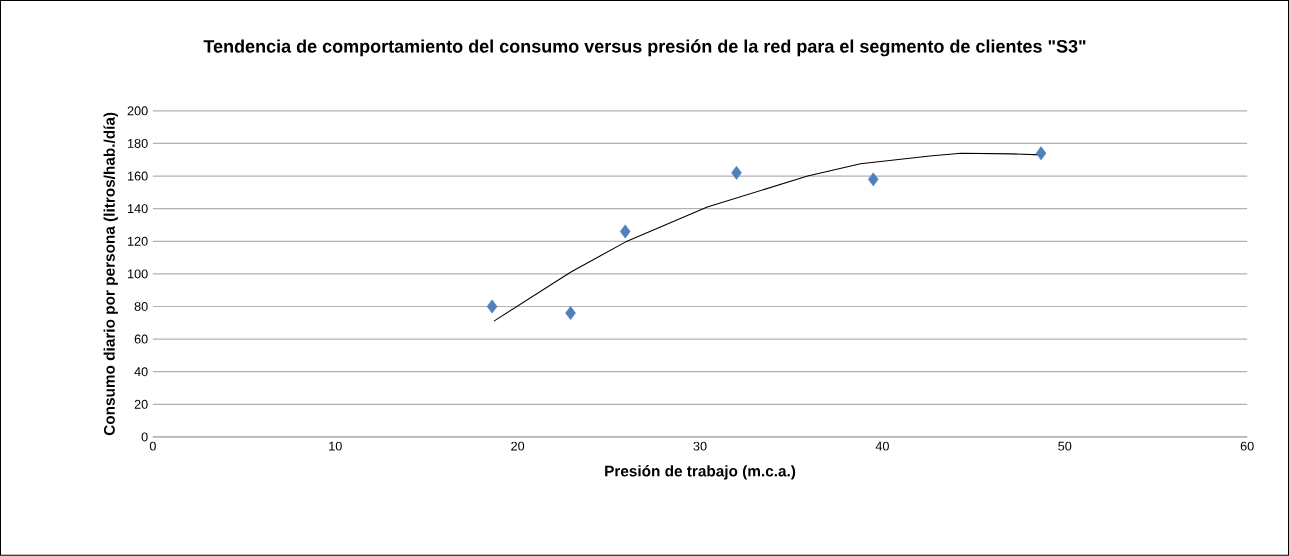 This screenshot has width=1289, height=556. I want to click on y-axis-title: Consumo diario por persona (litros/hab./día), so click(110, 274).